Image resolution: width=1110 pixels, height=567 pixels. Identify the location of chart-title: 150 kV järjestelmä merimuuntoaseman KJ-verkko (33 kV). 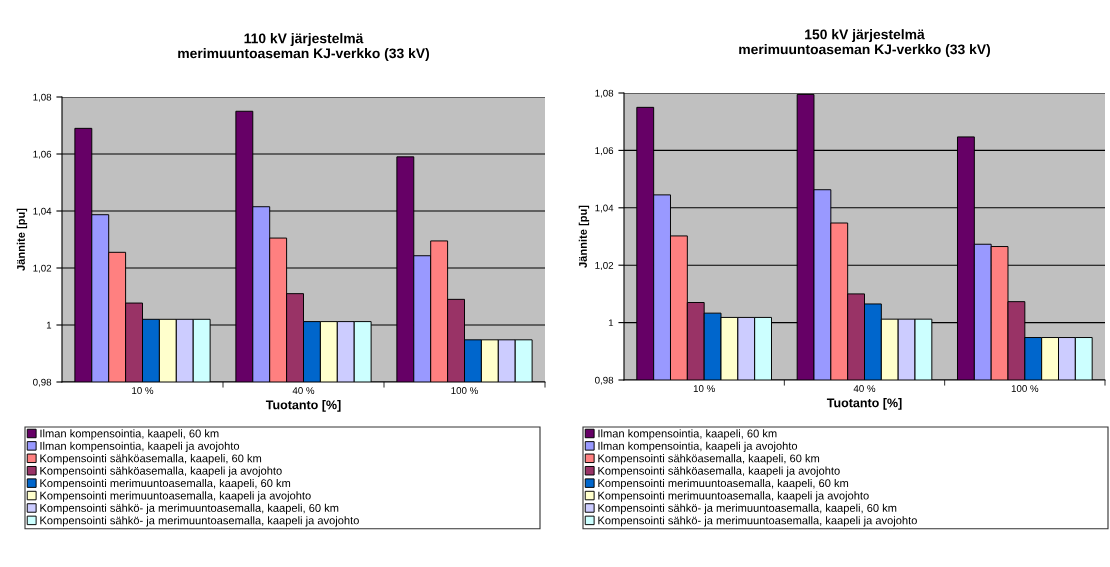
(865, 43).